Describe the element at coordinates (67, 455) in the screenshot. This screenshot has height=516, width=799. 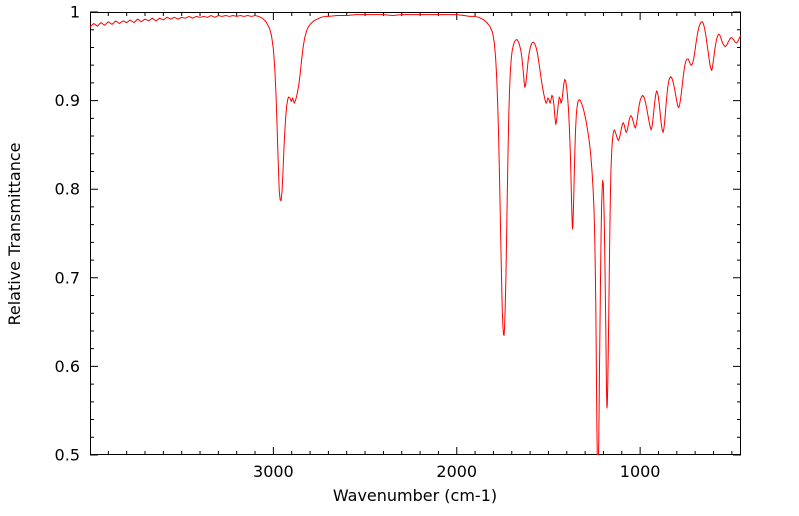
I see `y-tick-label: 0.5` at that location.